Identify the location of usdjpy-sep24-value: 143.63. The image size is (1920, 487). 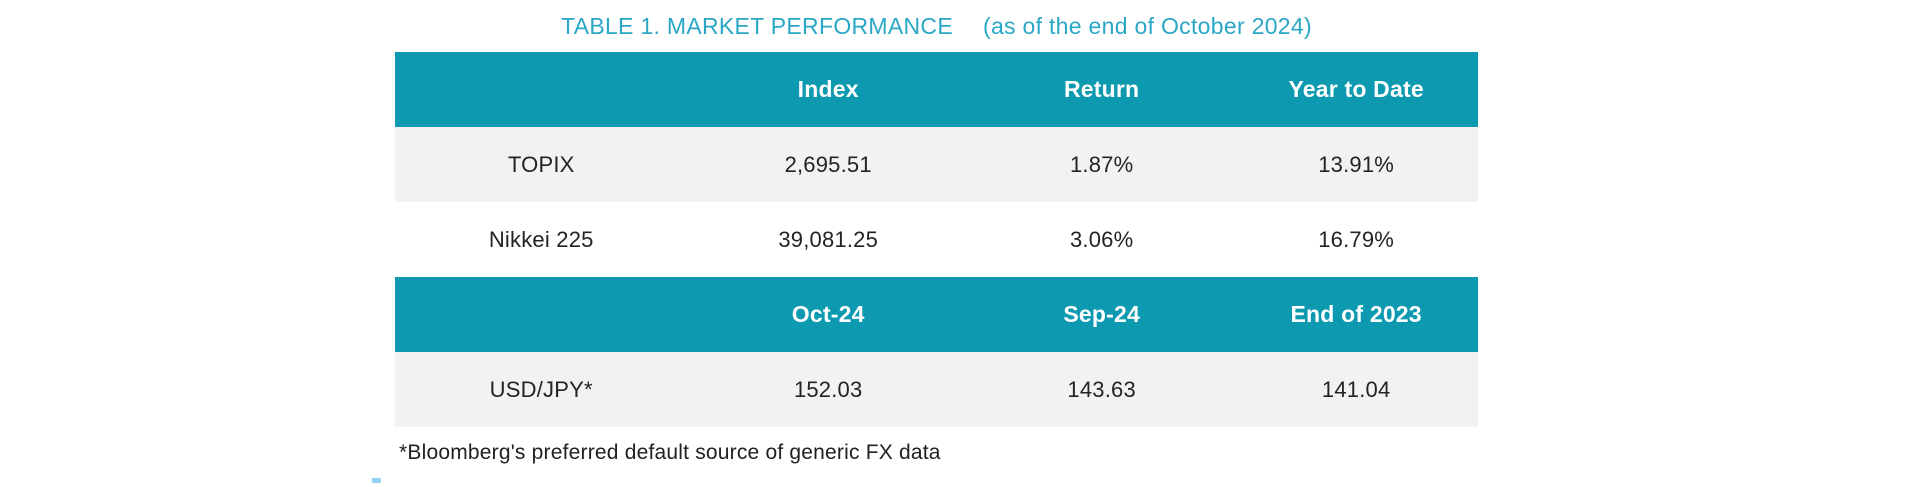
(1101, 389).